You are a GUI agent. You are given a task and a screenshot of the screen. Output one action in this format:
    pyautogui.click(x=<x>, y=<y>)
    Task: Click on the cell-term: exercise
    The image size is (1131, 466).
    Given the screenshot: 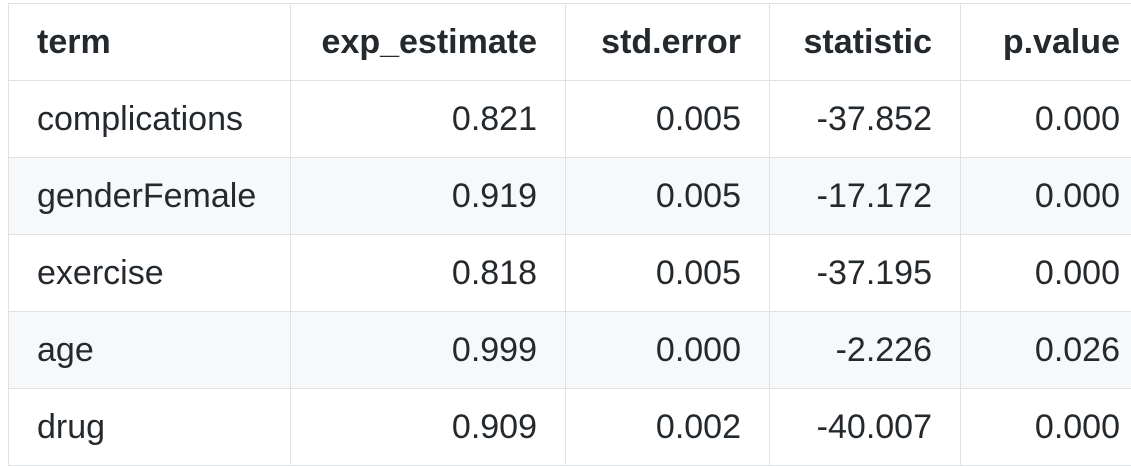 What is the action you would take?
    pyautogui.click(x=150, y=273)
    